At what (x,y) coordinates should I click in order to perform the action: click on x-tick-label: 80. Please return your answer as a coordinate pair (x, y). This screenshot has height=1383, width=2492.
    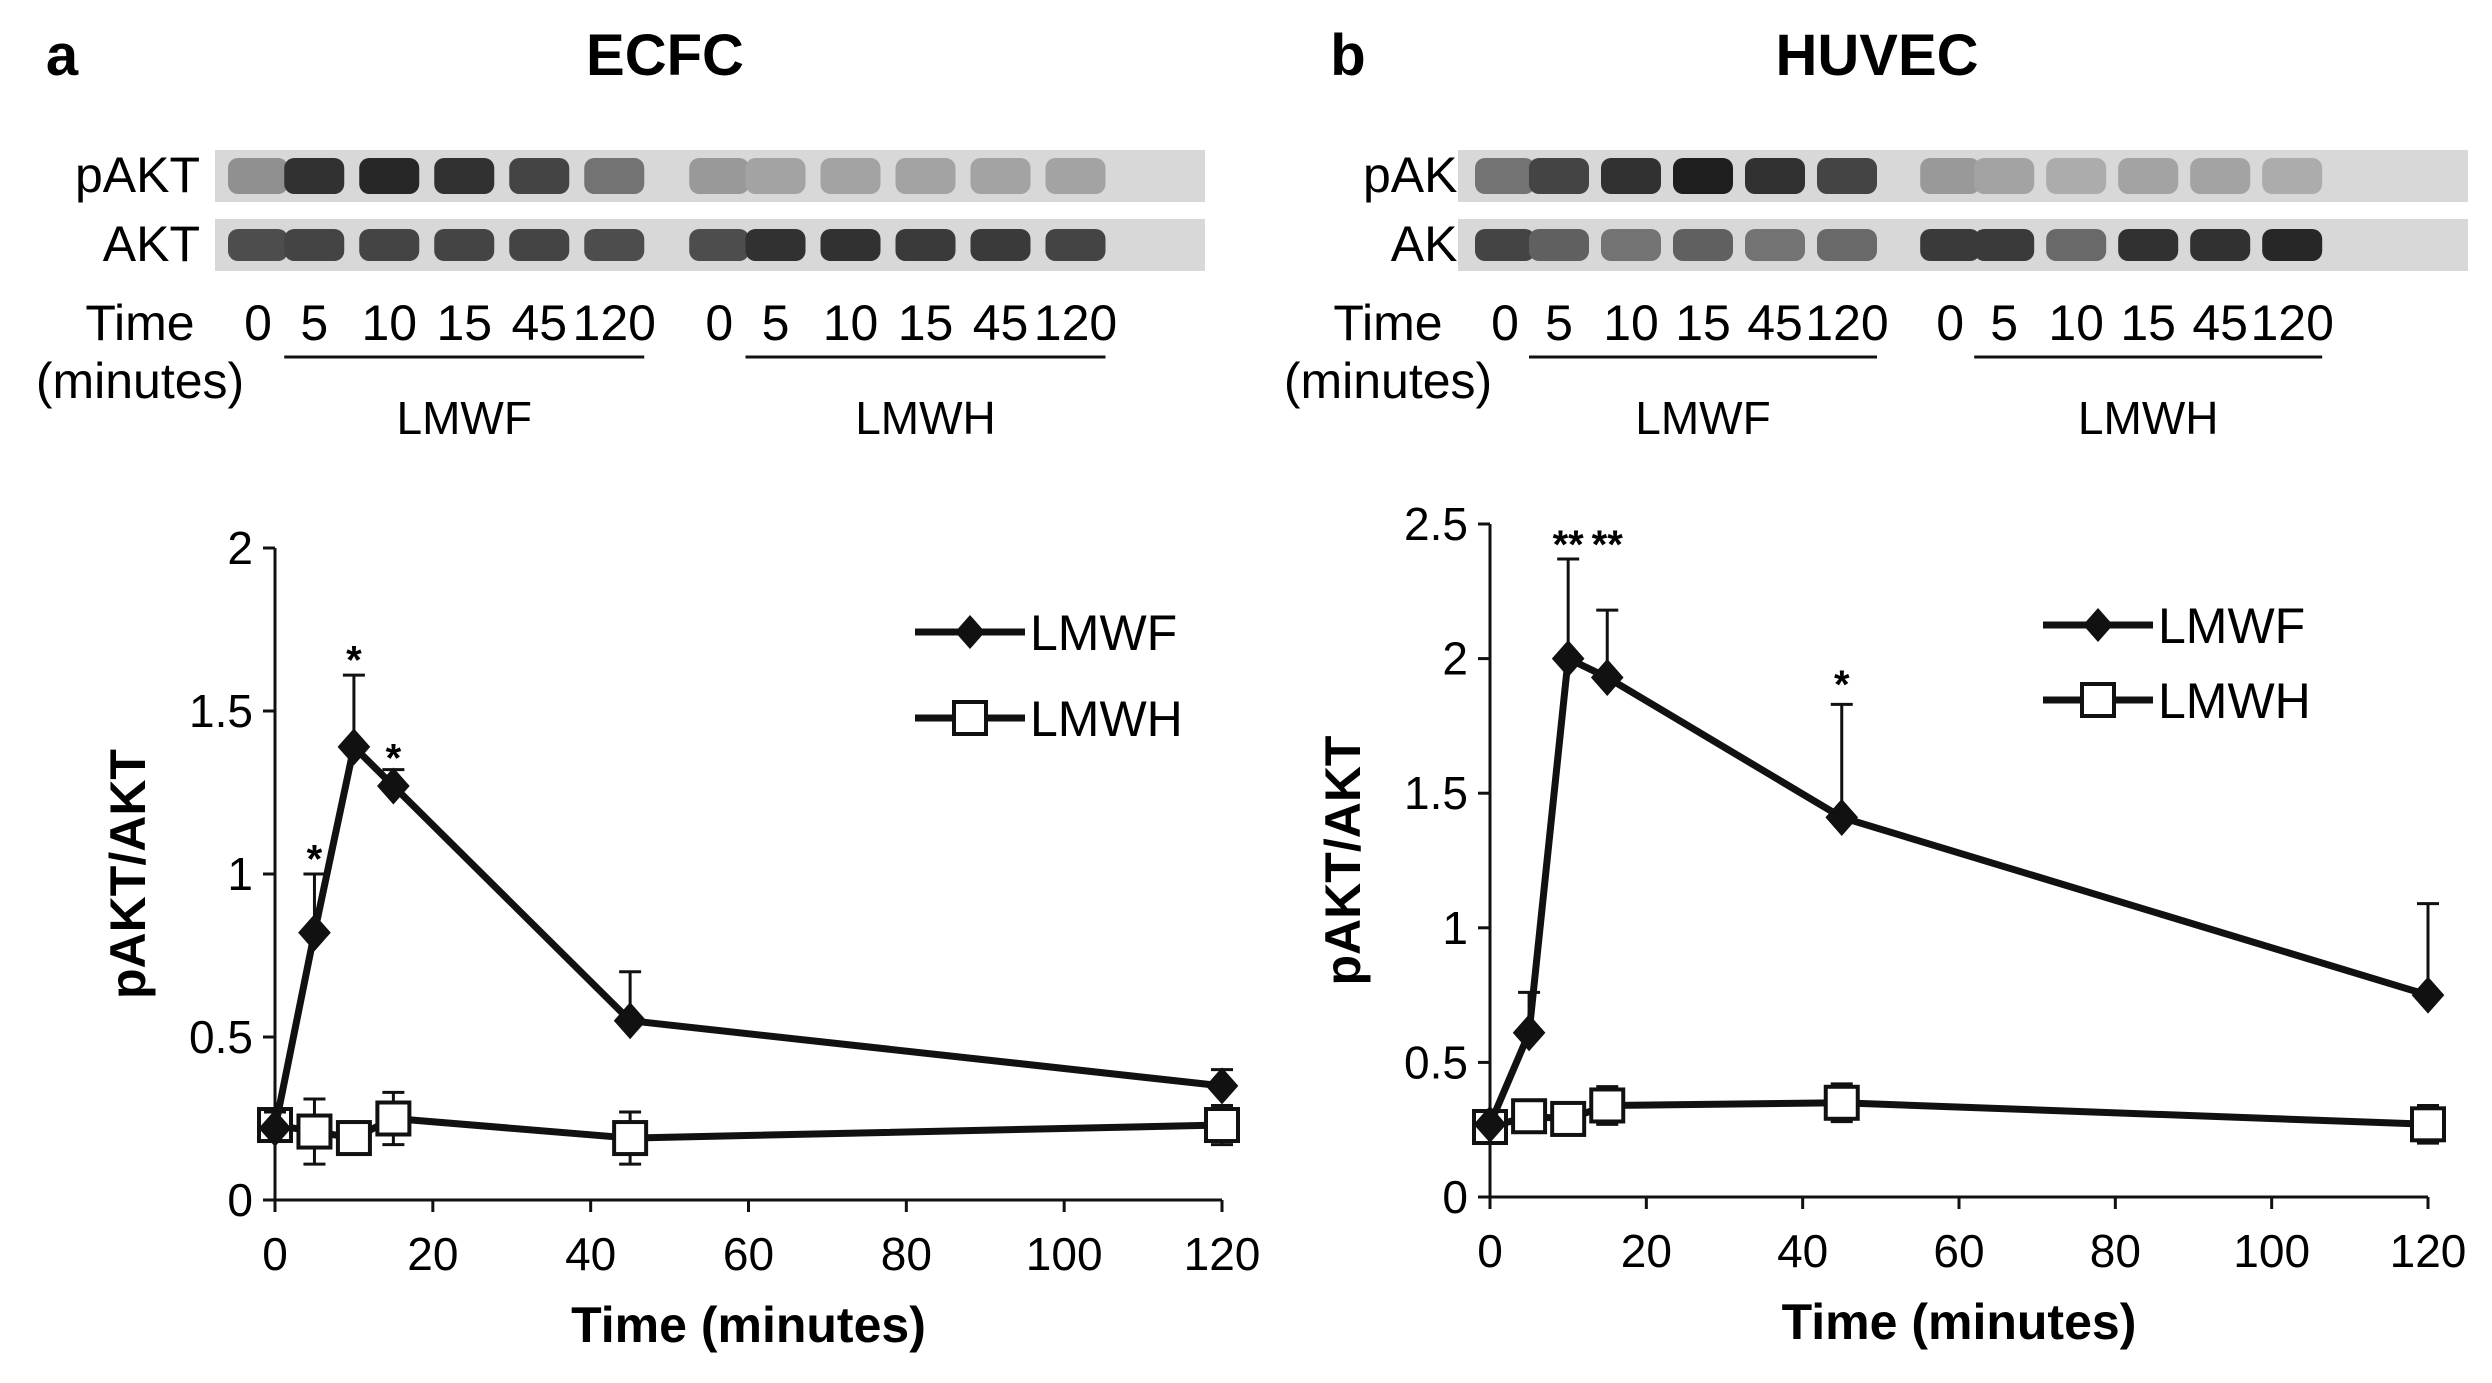
    Looking at the image, I should click on (2115, 1251).